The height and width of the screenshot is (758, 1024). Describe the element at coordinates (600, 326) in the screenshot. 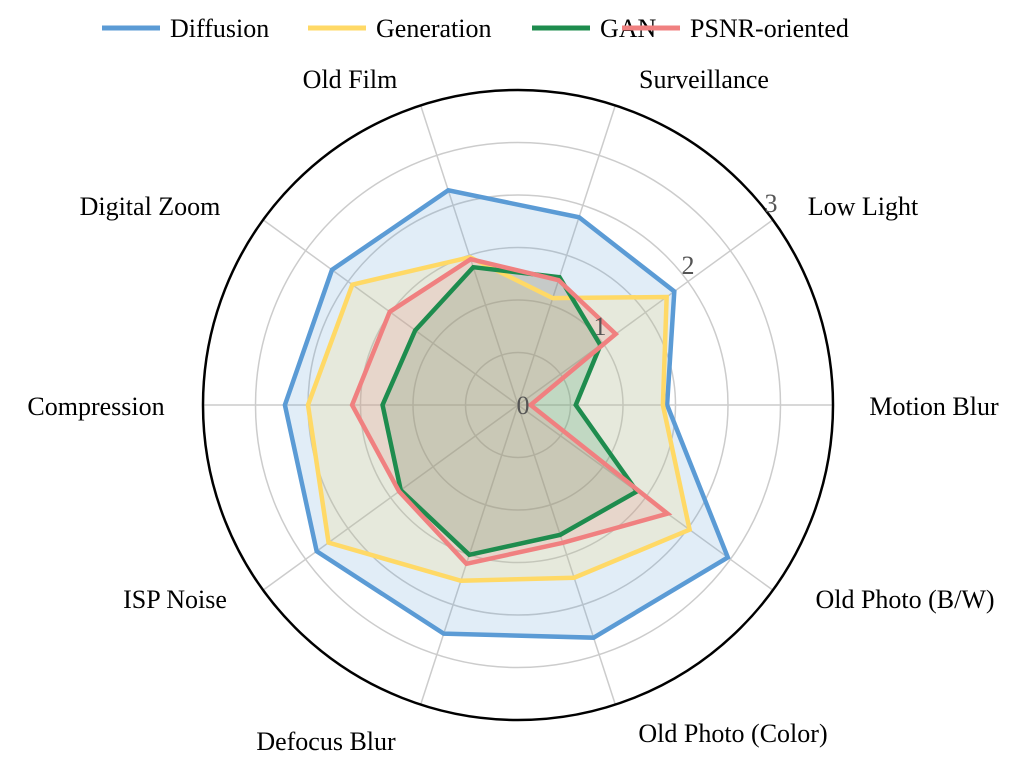

I see `rtick-label: 1` at that location.